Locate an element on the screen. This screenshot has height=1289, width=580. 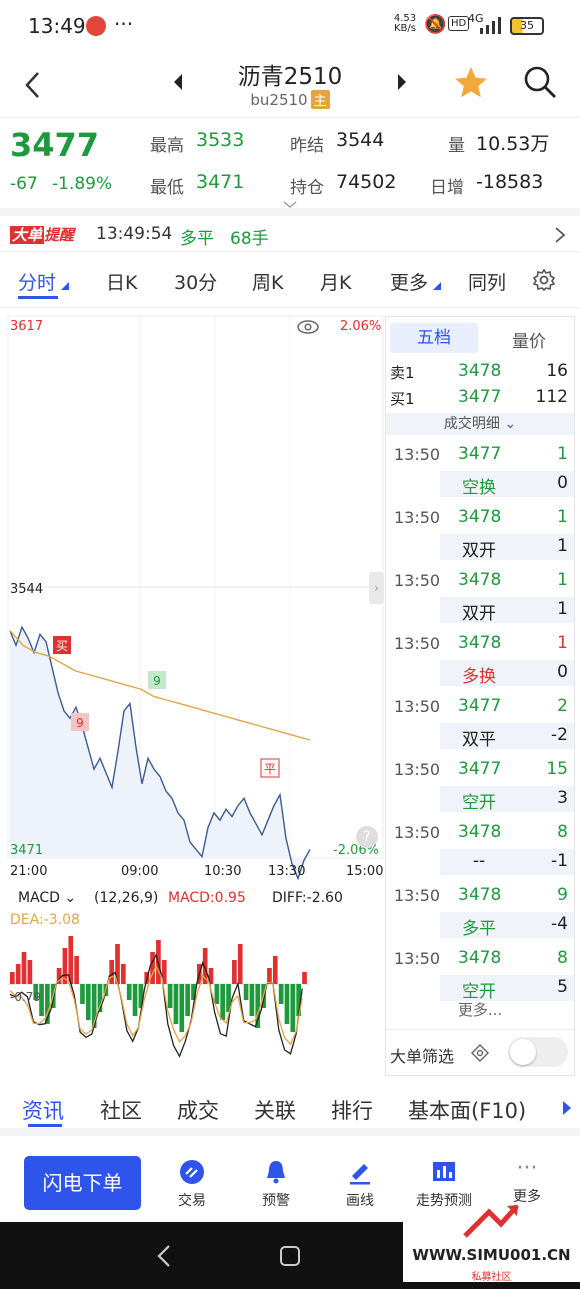
tab-more: 更多 is located at coordinates (409, 283).